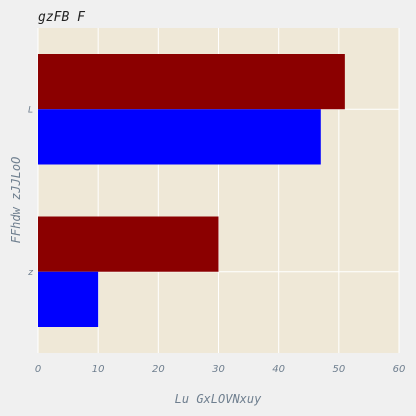 Image resolution: width=416 pixels, height=416 pixels. What do you see at coordinates (278, 369) in the screenshot?
I see `x-tick-label: 40` at bounding box center [278, 369].